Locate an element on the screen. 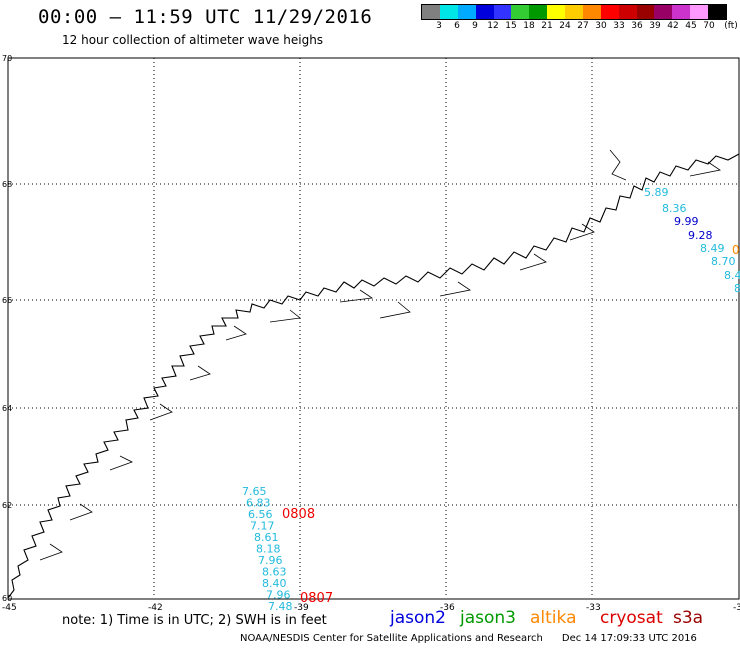 This screenshot has height=650, width=740. color-scale-bar is located at coordinates (574, 12).